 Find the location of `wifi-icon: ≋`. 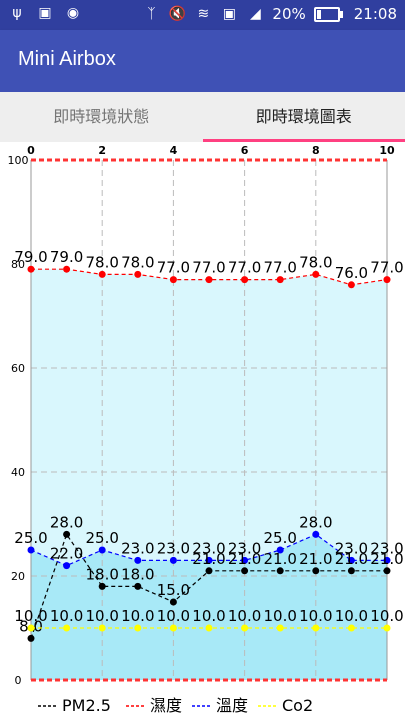

wifi-icon: ≋ is located at coordinates (203, 14).